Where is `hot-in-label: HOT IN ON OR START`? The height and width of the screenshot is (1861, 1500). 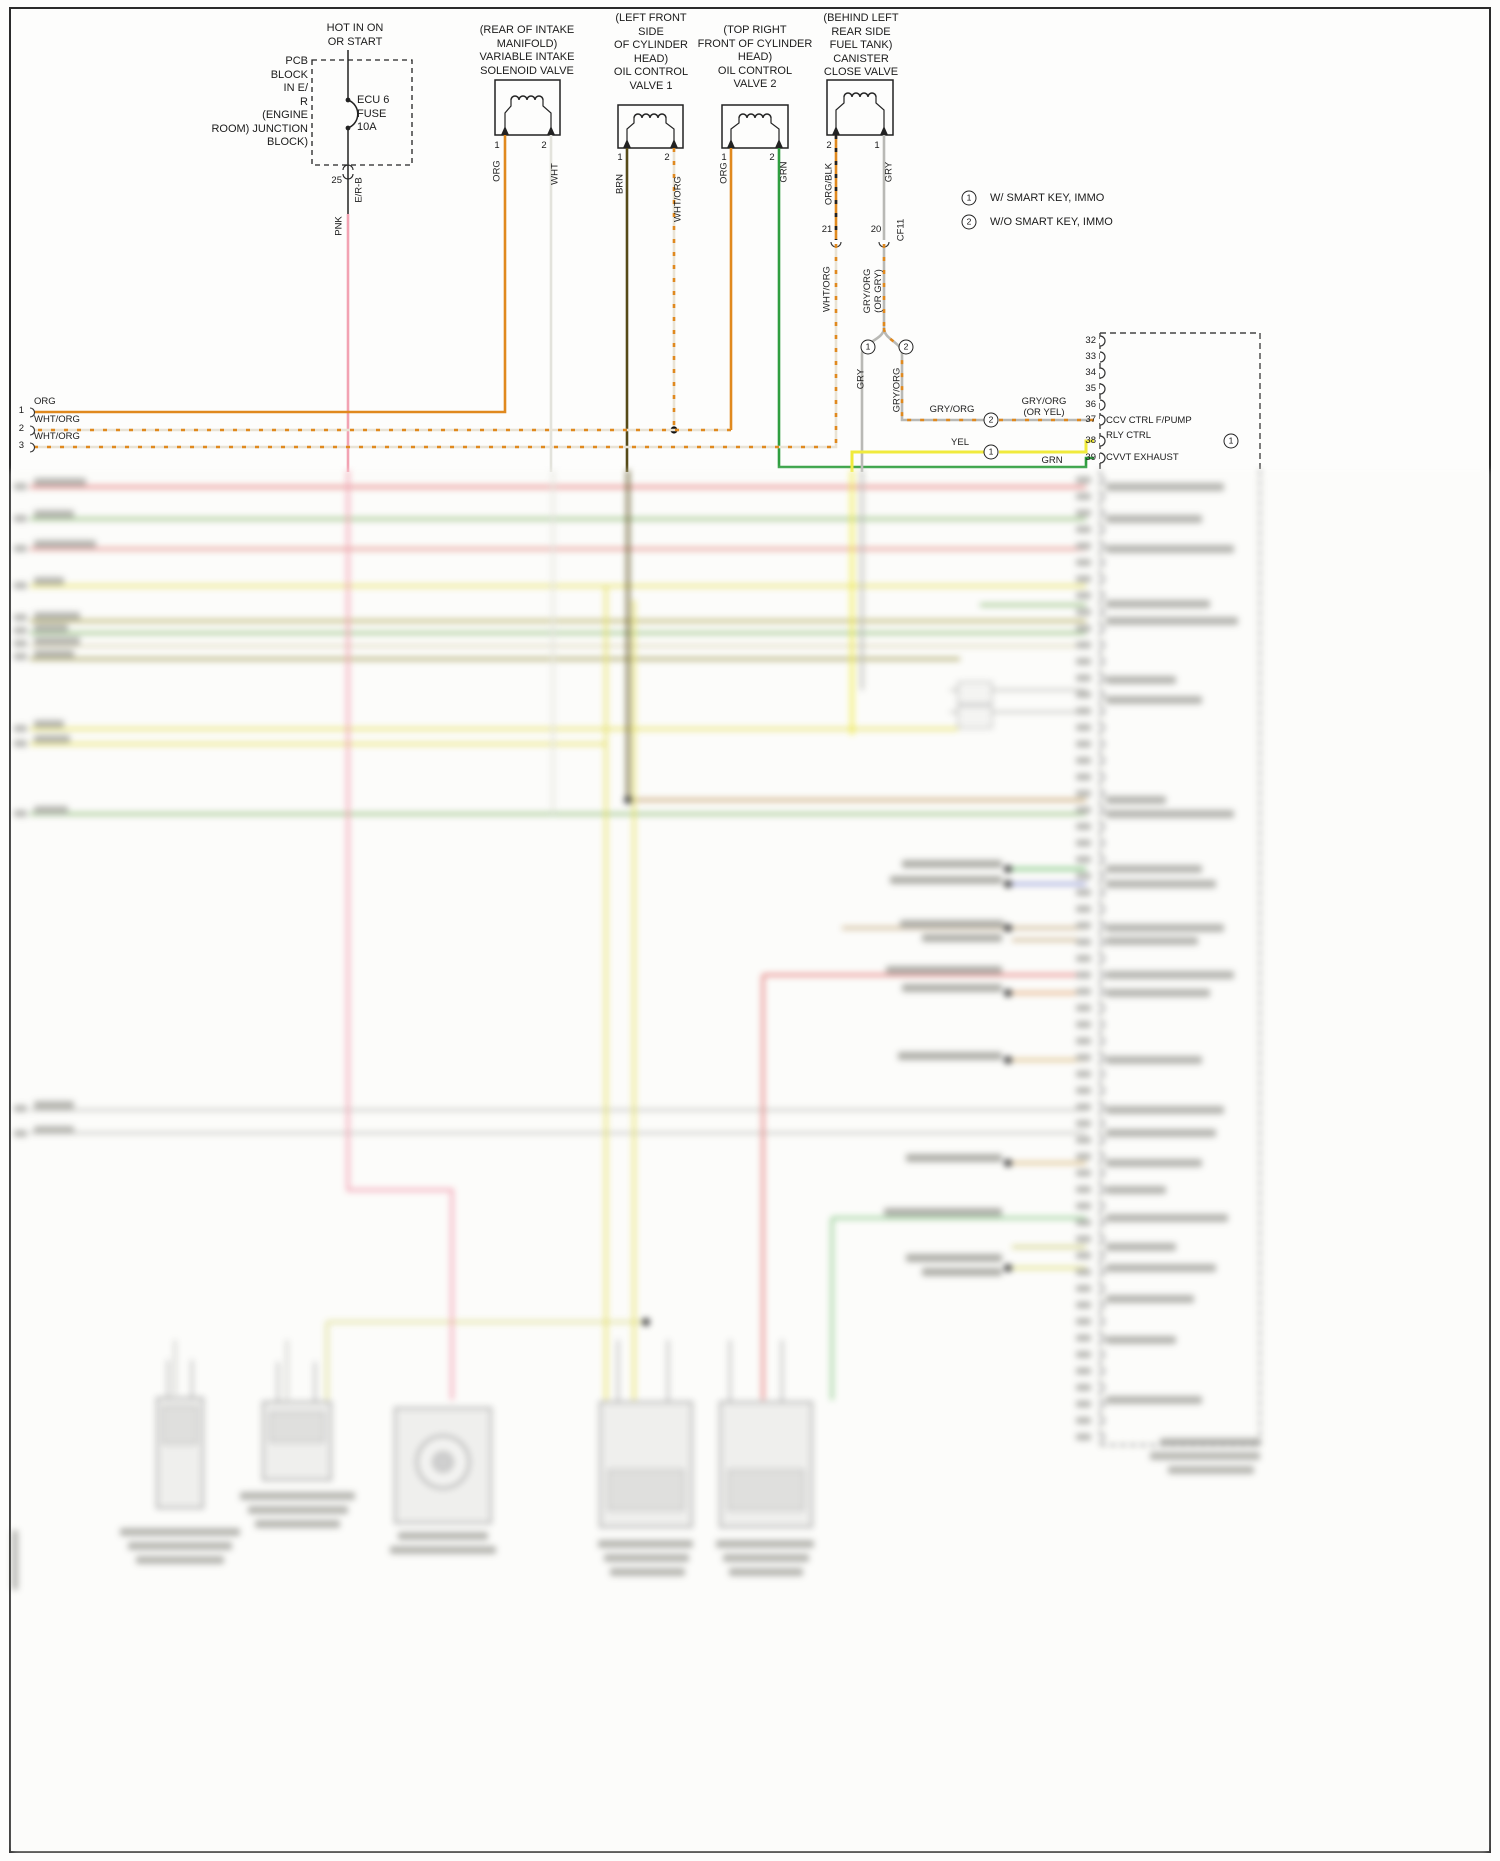
hot-in-label: HOT IN ON OR START is located at coordinates (355, 35).